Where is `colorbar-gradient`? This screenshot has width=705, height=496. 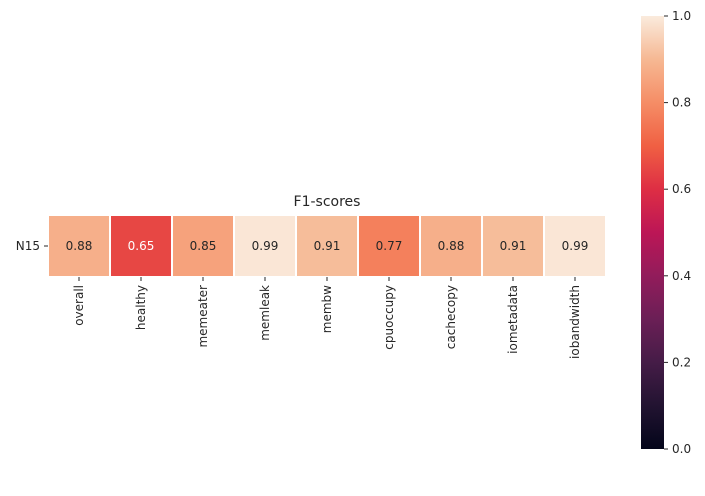
colorbar-gradient is located at coordinates (652, 232).